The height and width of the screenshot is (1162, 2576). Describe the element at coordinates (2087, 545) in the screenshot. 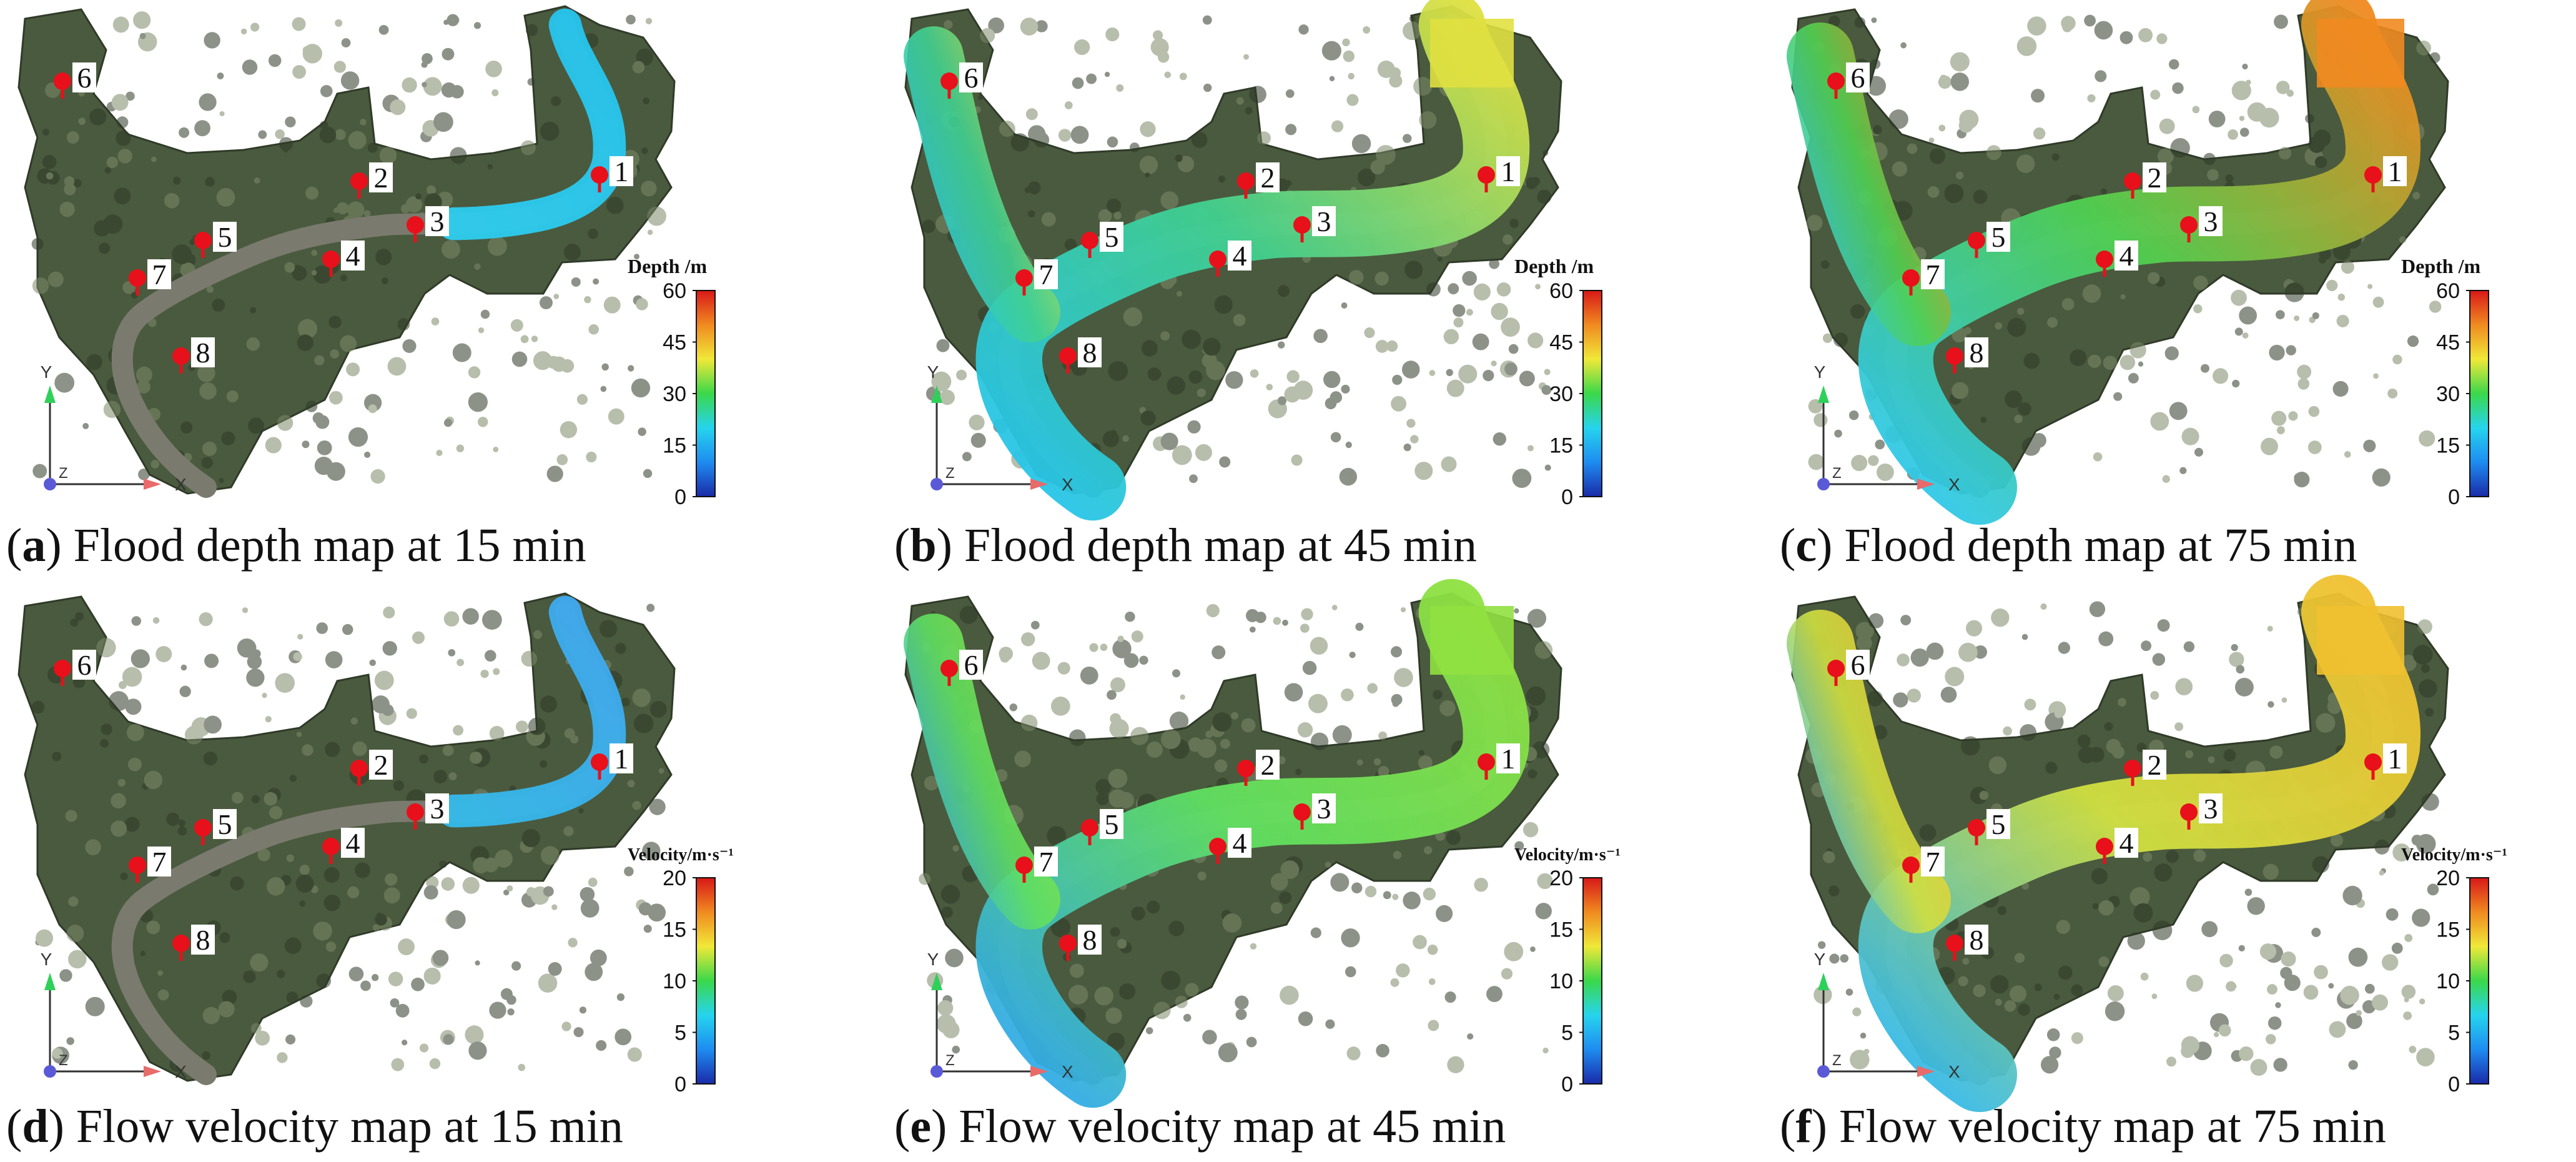

I see `caption-text: ) Flood depth map at 75 min` at that location.